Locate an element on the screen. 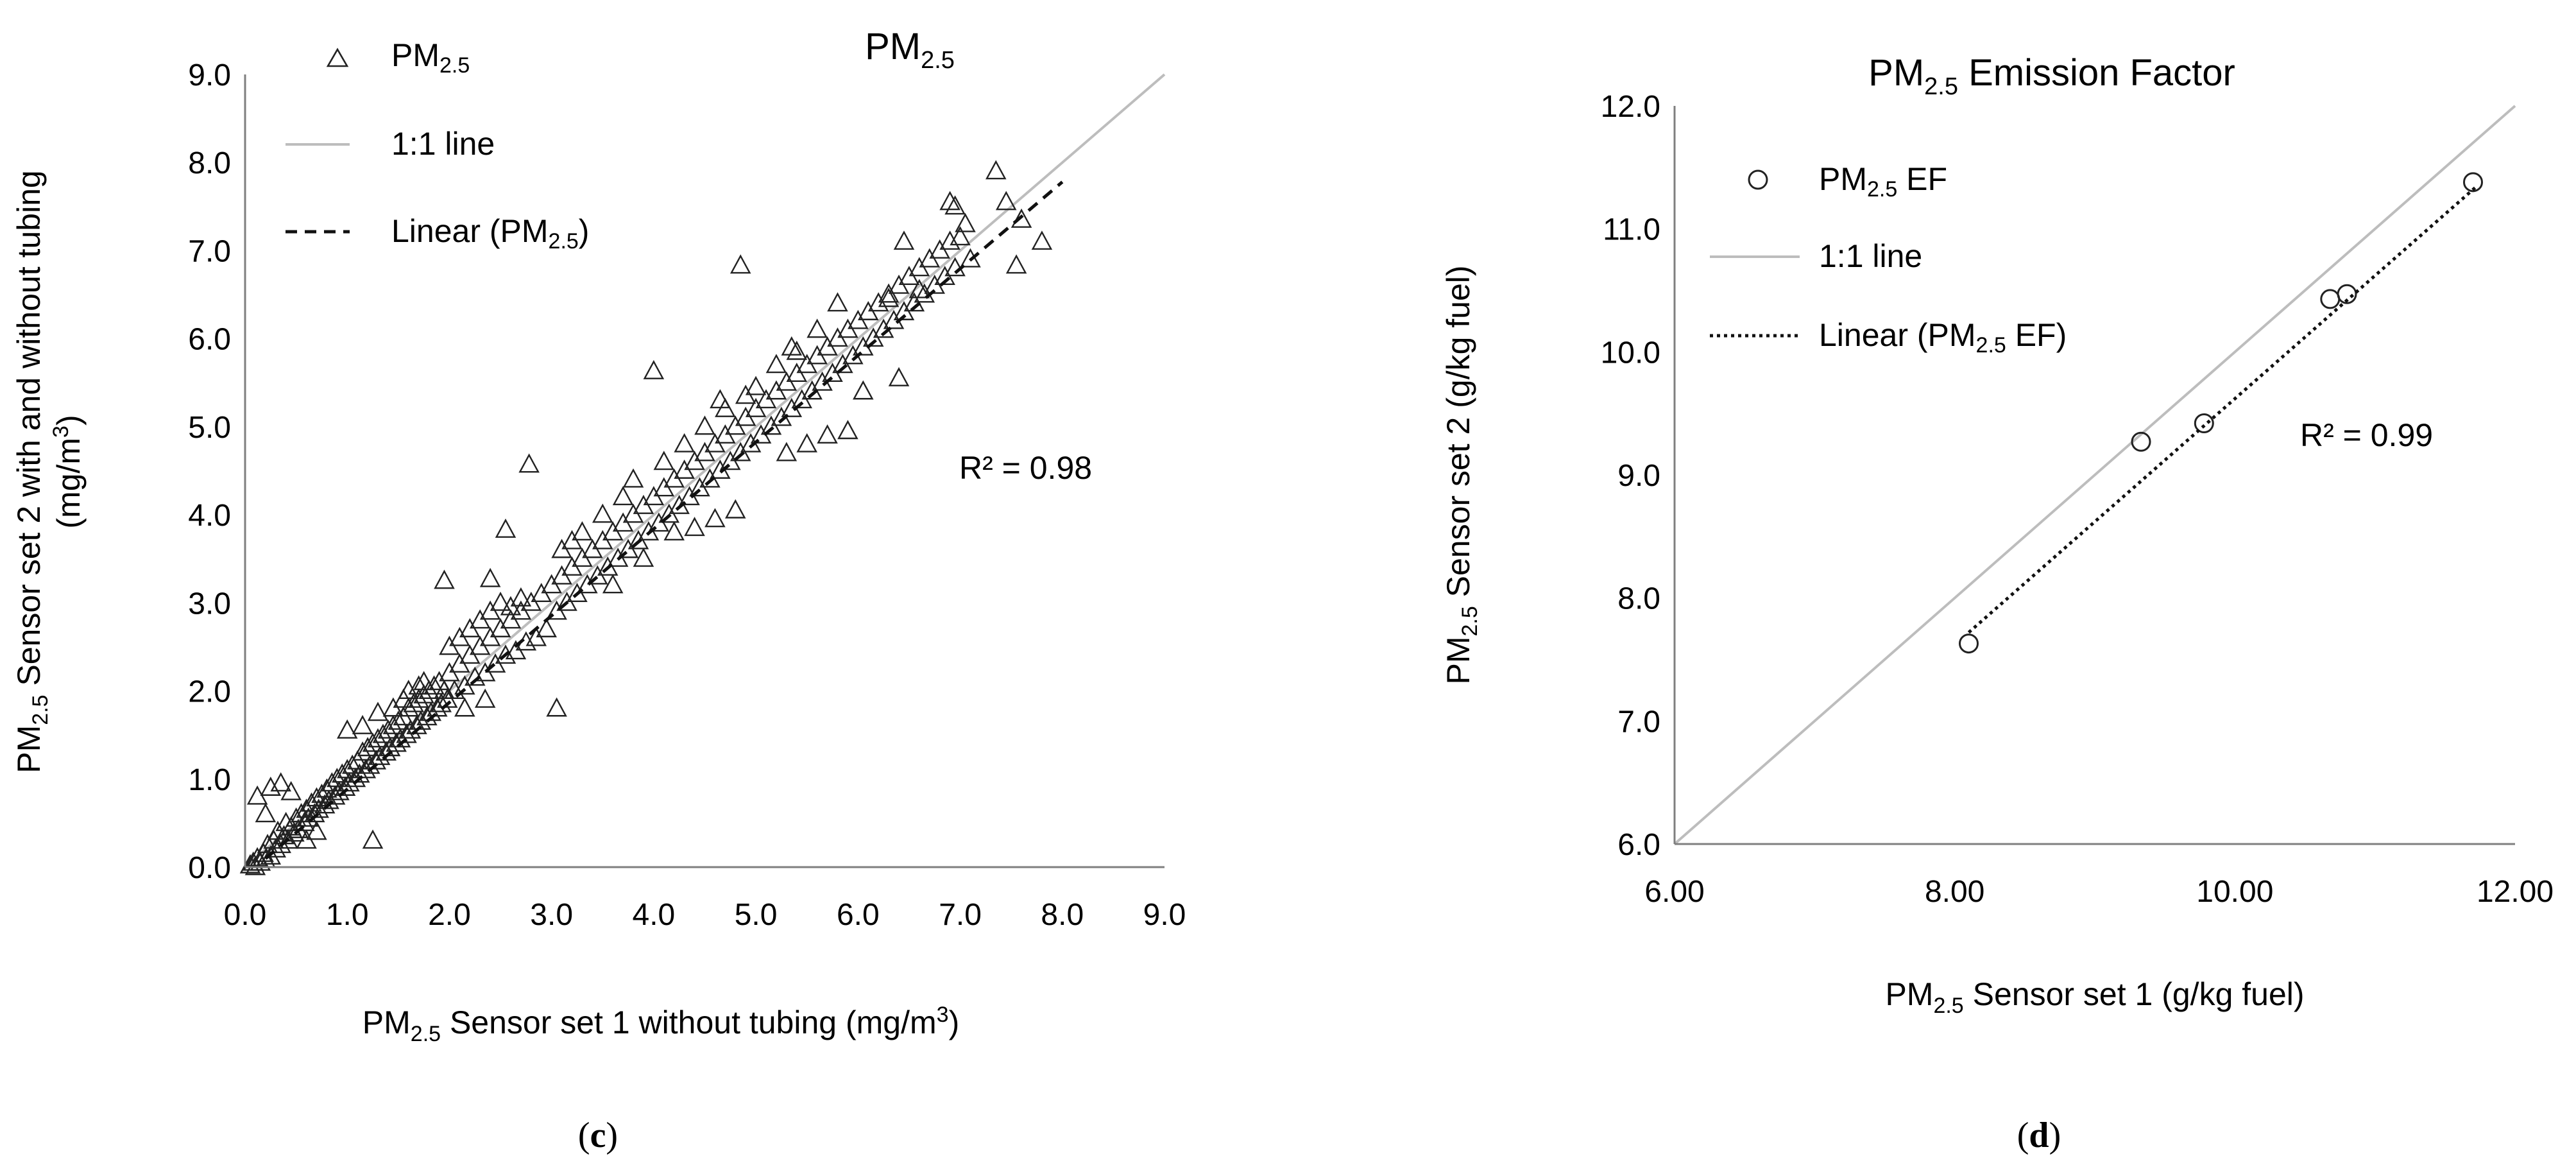  c-y-tick-label: 5.0 is located at coordinates (210, 428).